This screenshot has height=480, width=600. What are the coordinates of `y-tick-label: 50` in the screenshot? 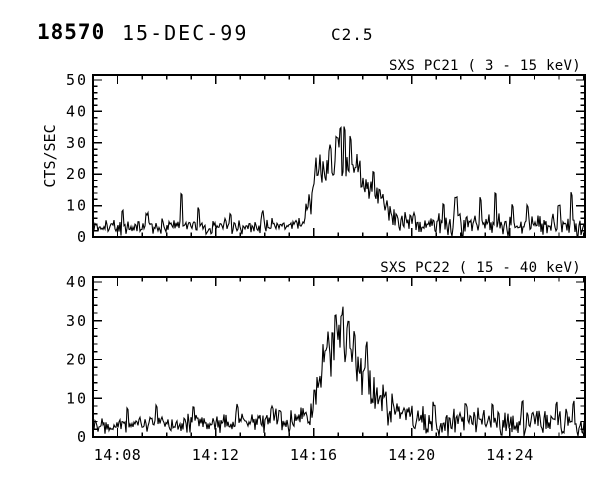 It's located at (77, 80).